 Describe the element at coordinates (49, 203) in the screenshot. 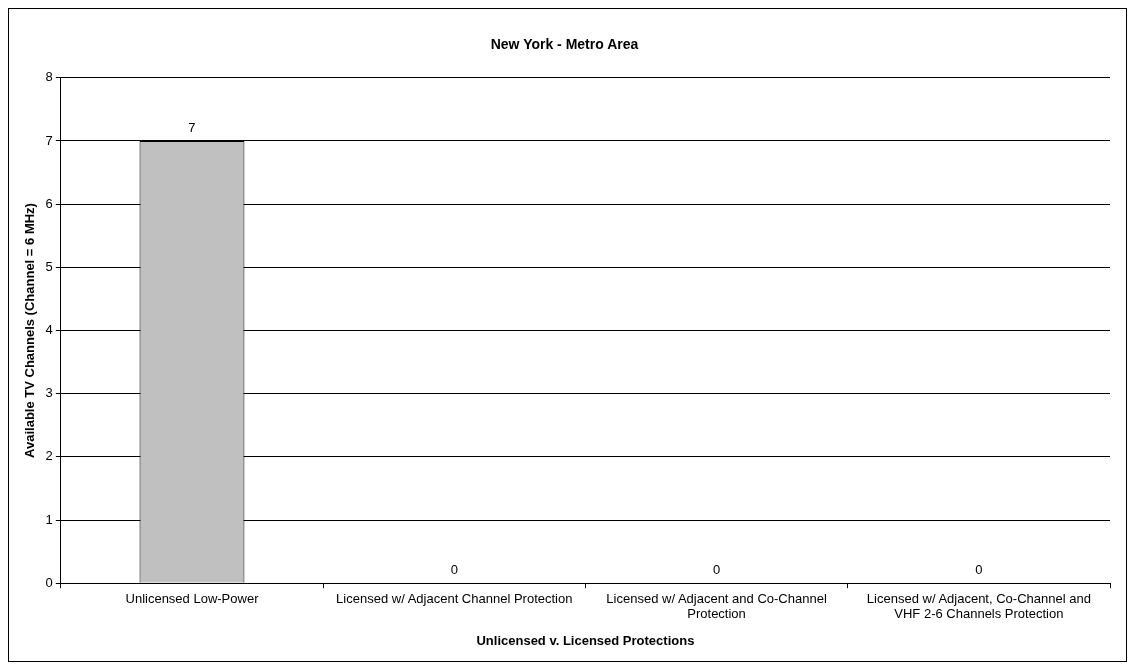

I see `y-tick-label: 6` at that location.